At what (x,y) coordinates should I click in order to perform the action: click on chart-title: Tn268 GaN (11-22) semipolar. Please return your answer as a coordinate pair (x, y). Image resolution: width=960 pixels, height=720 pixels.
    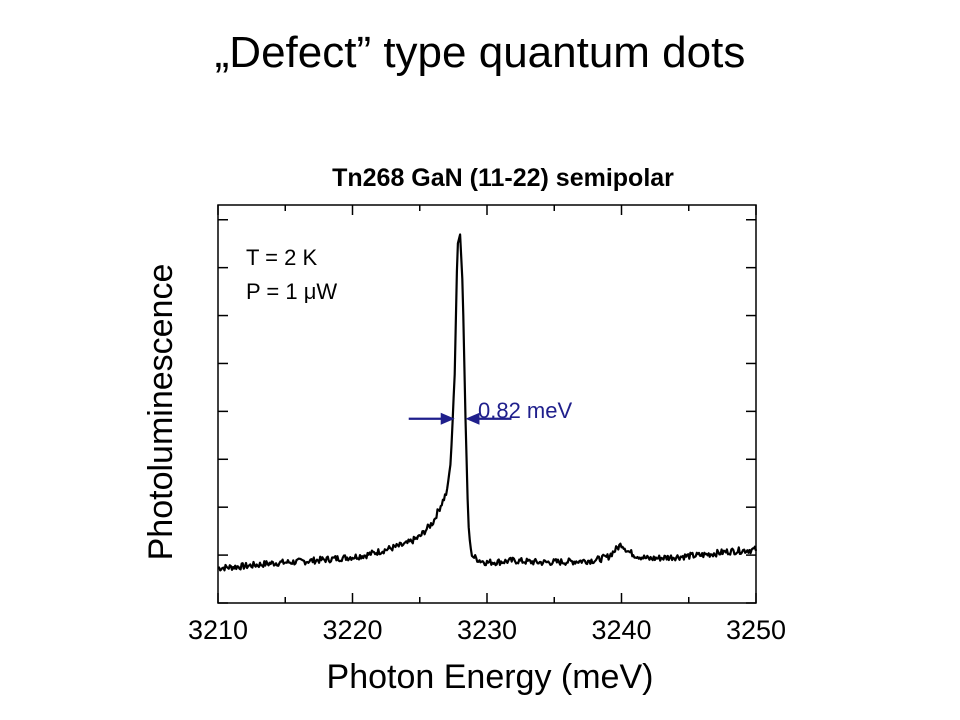
    Looking at the image, I should click on (503, 178).